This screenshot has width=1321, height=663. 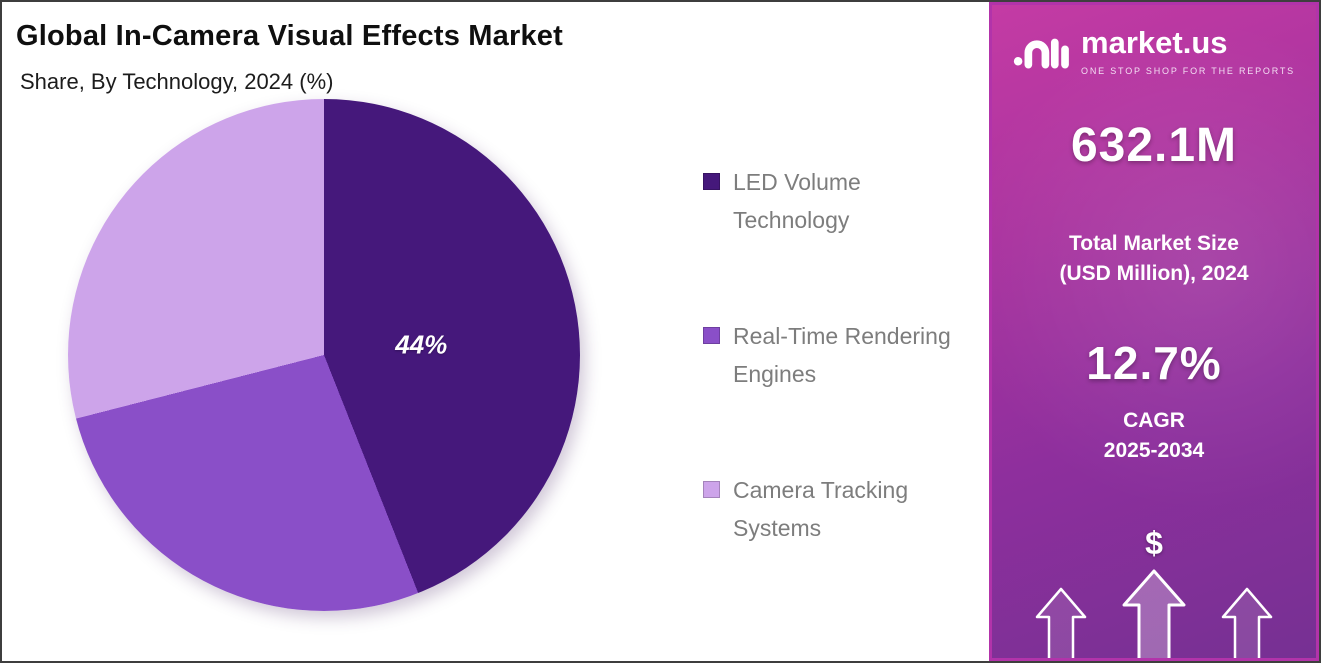 I want to click on cagr-label: CAGR 2025-2034, so click(x=1154, y=436).